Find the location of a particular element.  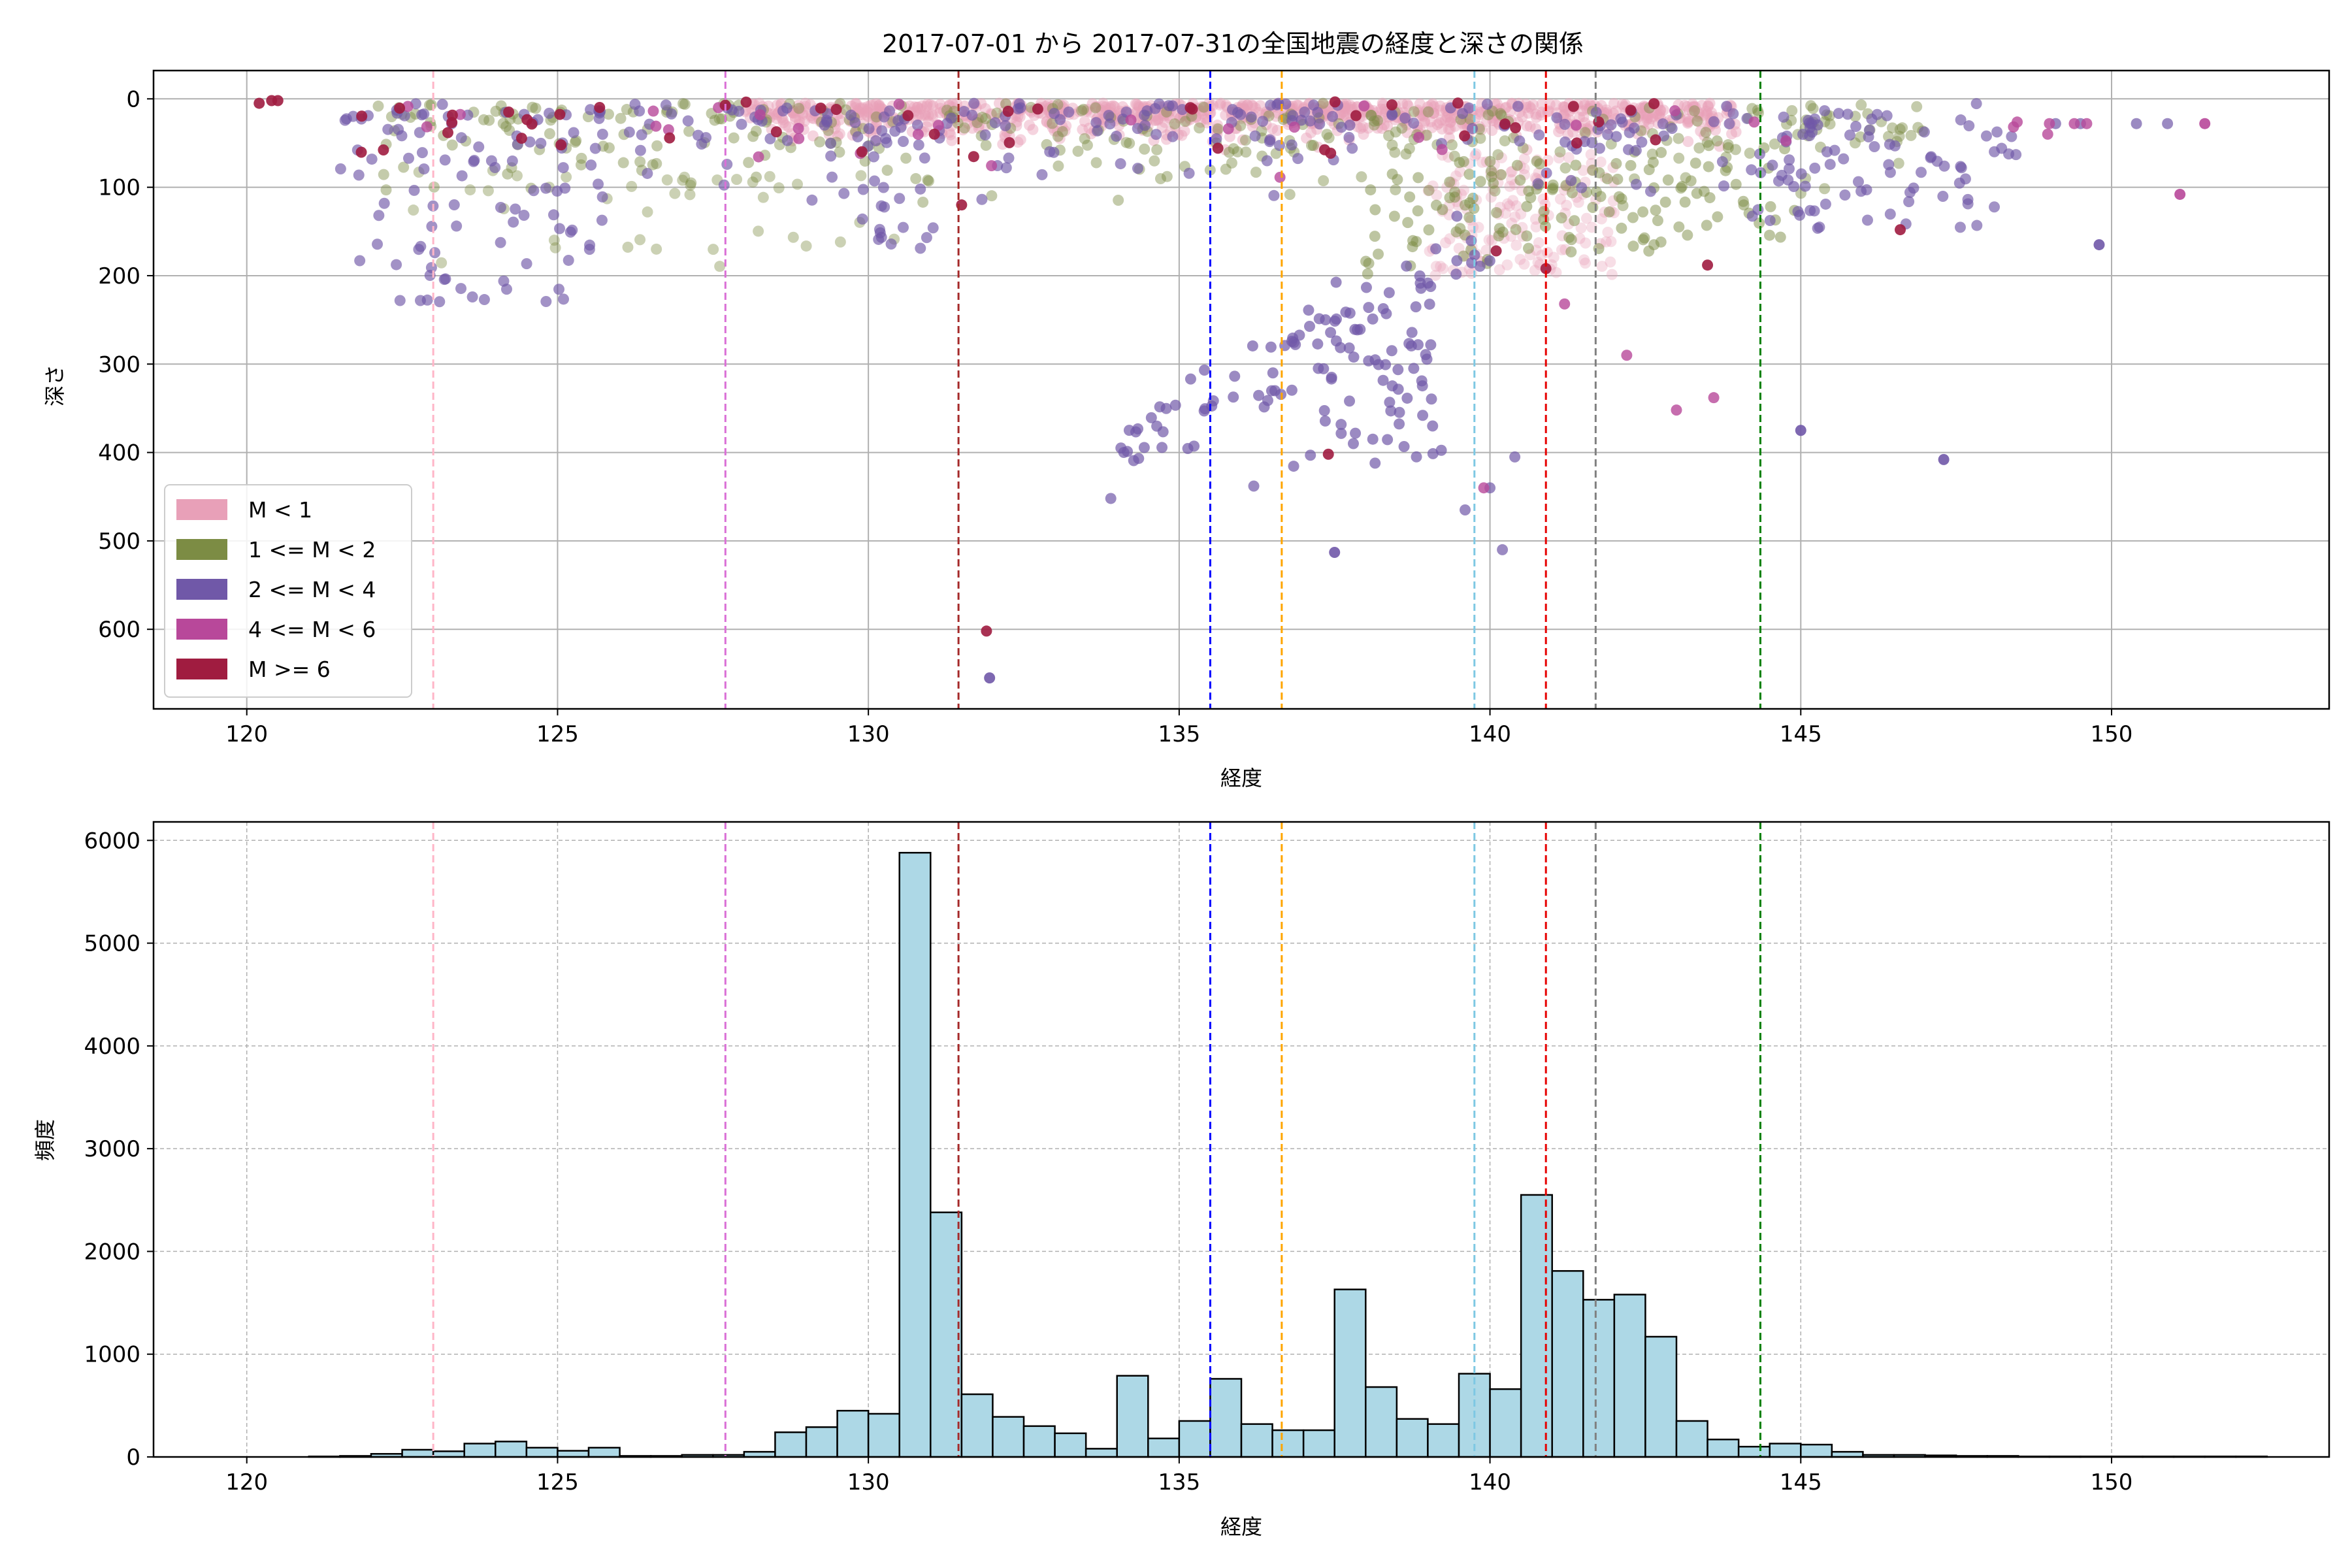

scatter-x-tick-label: 125 is located at coordinates (557, 734).